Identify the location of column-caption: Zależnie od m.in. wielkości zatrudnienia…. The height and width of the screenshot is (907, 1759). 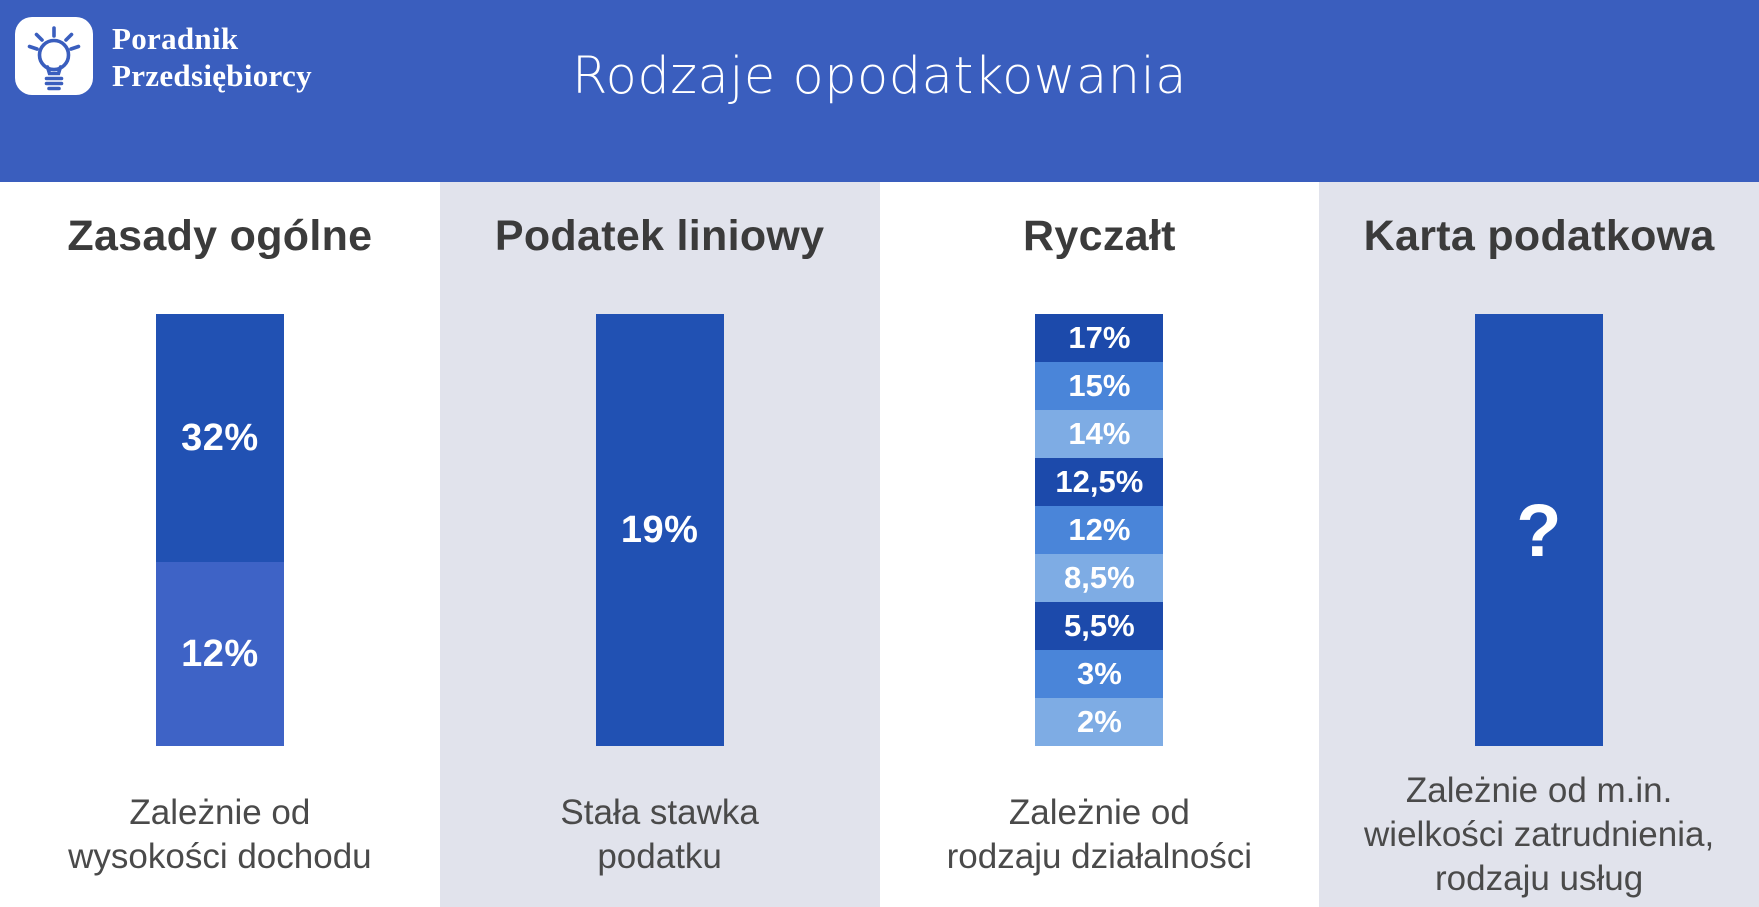
(1539, 835).